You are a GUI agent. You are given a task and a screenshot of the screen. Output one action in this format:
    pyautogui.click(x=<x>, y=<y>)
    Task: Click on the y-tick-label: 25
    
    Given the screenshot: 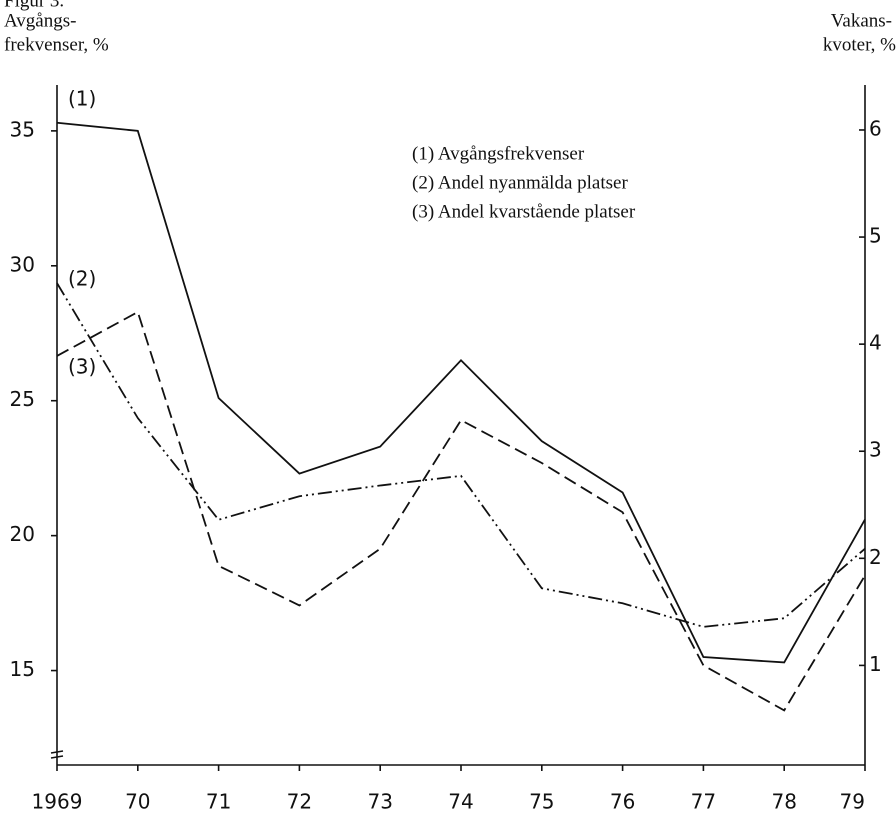 What is the action you would take?
    pyautogui.click(x=22, y=399)
    